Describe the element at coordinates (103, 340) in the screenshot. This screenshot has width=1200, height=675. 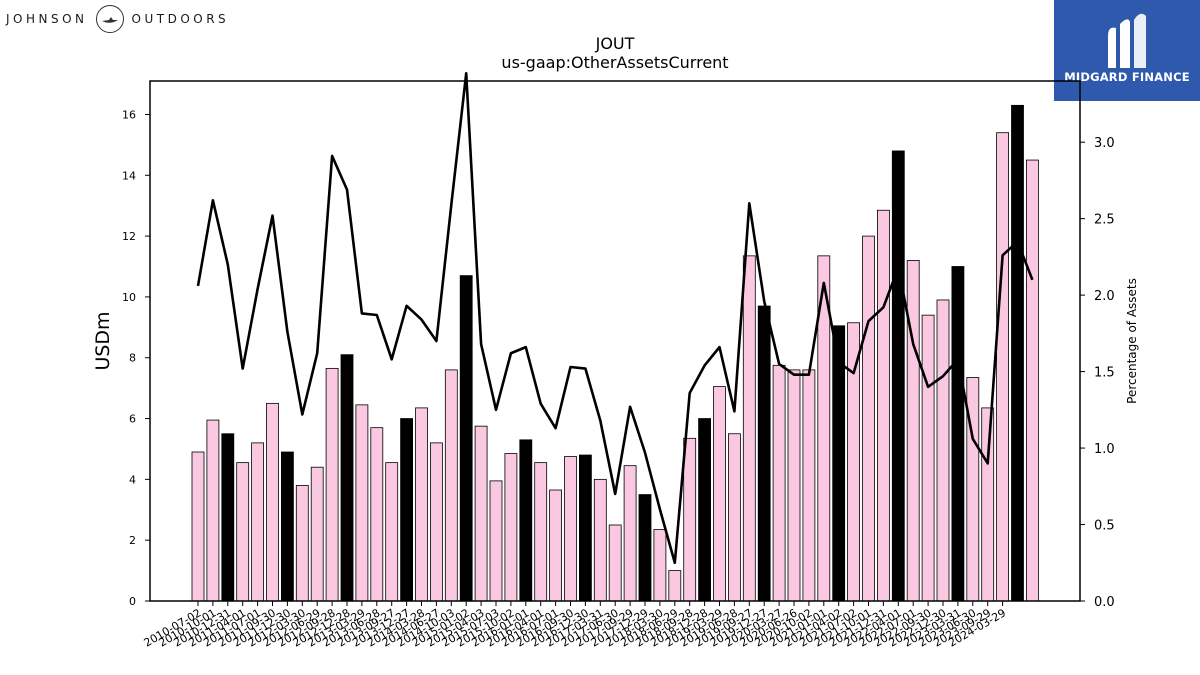
I see `y-axis-label: USDm` at that location.